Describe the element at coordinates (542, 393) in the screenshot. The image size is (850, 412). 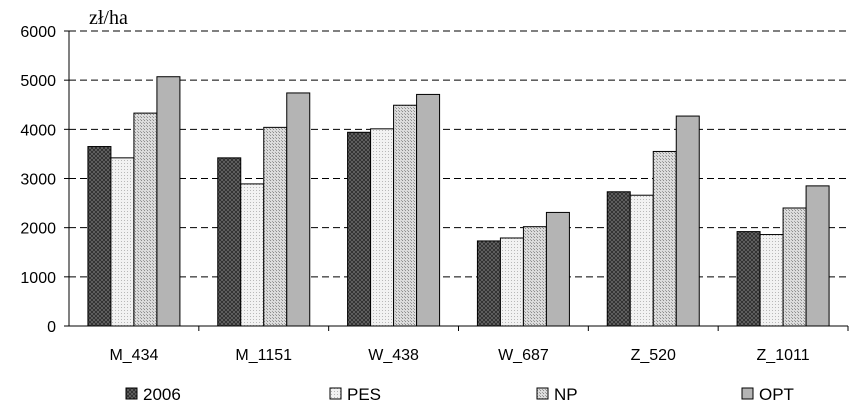
I see `legend-swatch-np` at that location.